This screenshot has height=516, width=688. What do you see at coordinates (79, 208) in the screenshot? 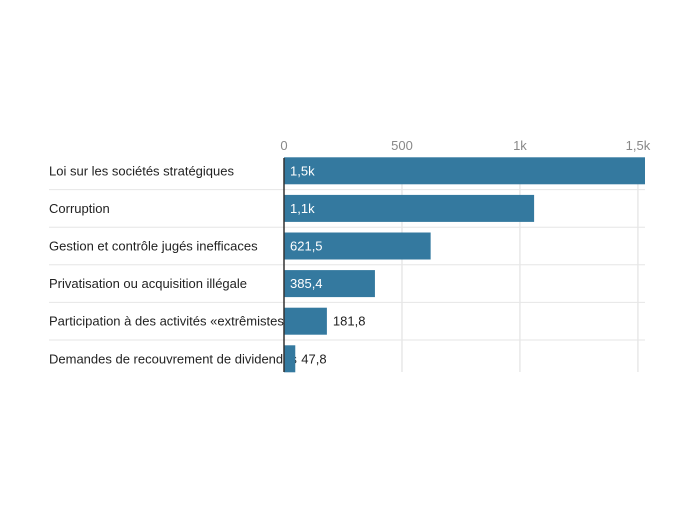
I see `category-label: Corruption` at bounding box center [79, 208].